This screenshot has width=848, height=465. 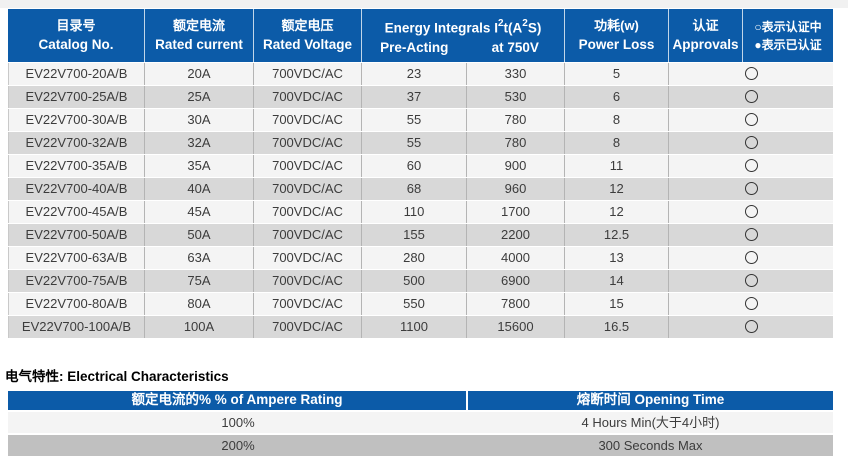 I want to click on energy-subheaders: Pre-Acting at 750V, so click(x=463, y=47).